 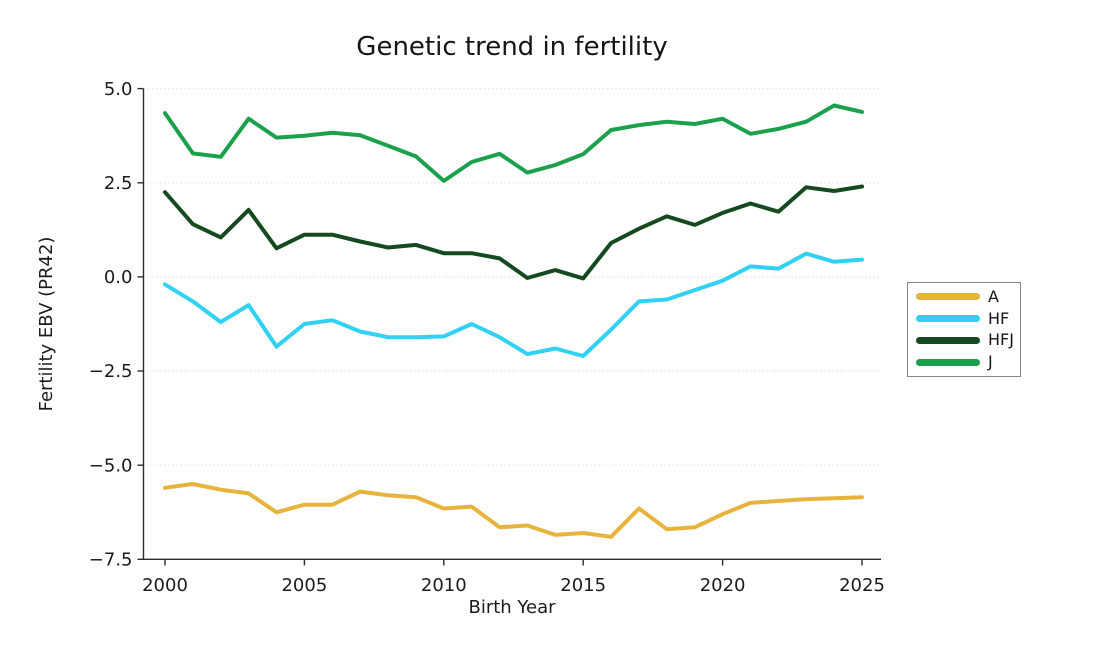 What do you see at coordinates (513, 232) in the screenshot?
I see `series-line-hfj` at bounding box center [513, 232].